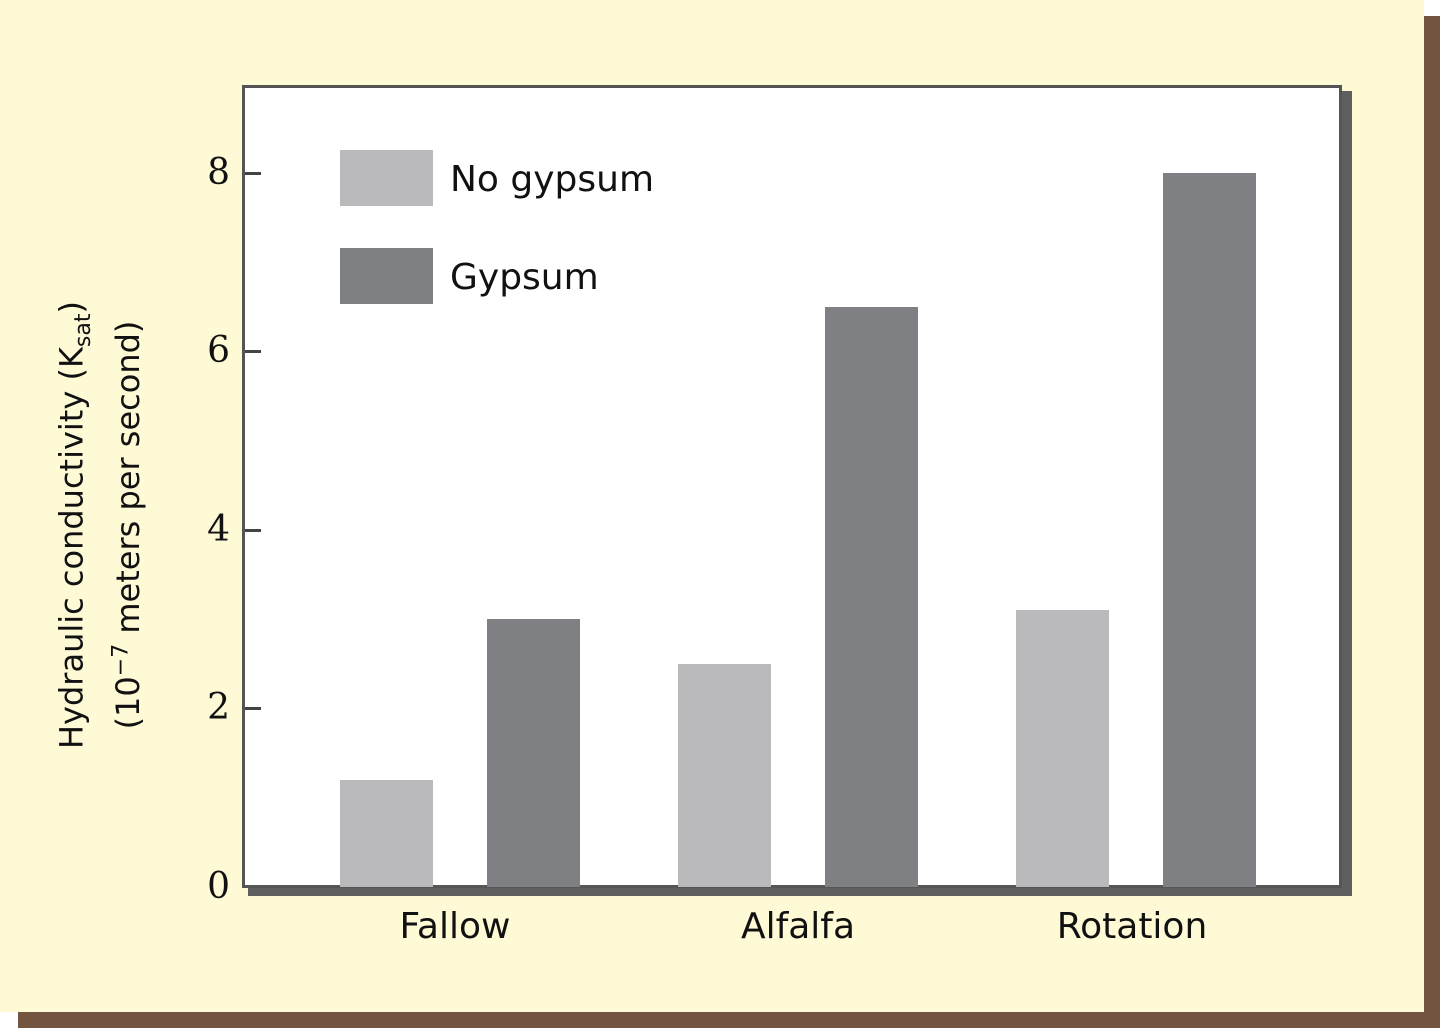  Describe the element at coordinates (218, 350) in the screenshot. I see `y-tick-label-6: 6` at that location.